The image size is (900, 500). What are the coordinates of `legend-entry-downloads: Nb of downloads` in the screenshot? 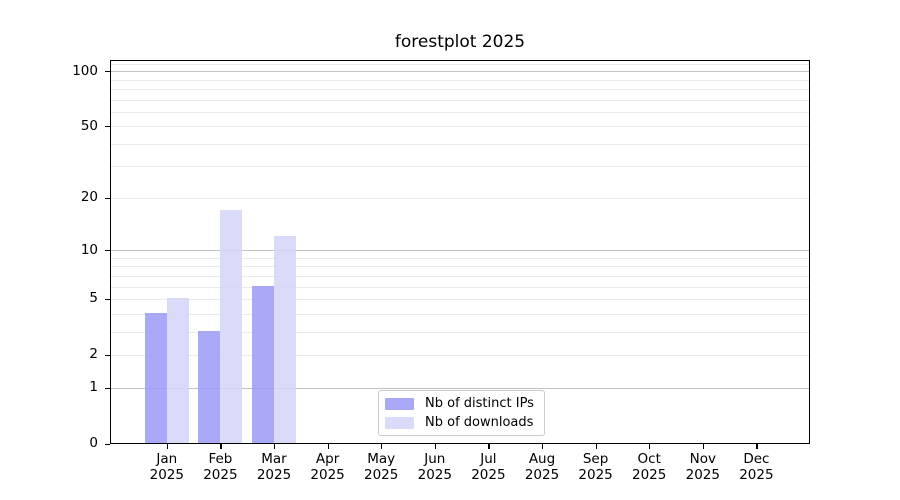 It's located at (460, 422).